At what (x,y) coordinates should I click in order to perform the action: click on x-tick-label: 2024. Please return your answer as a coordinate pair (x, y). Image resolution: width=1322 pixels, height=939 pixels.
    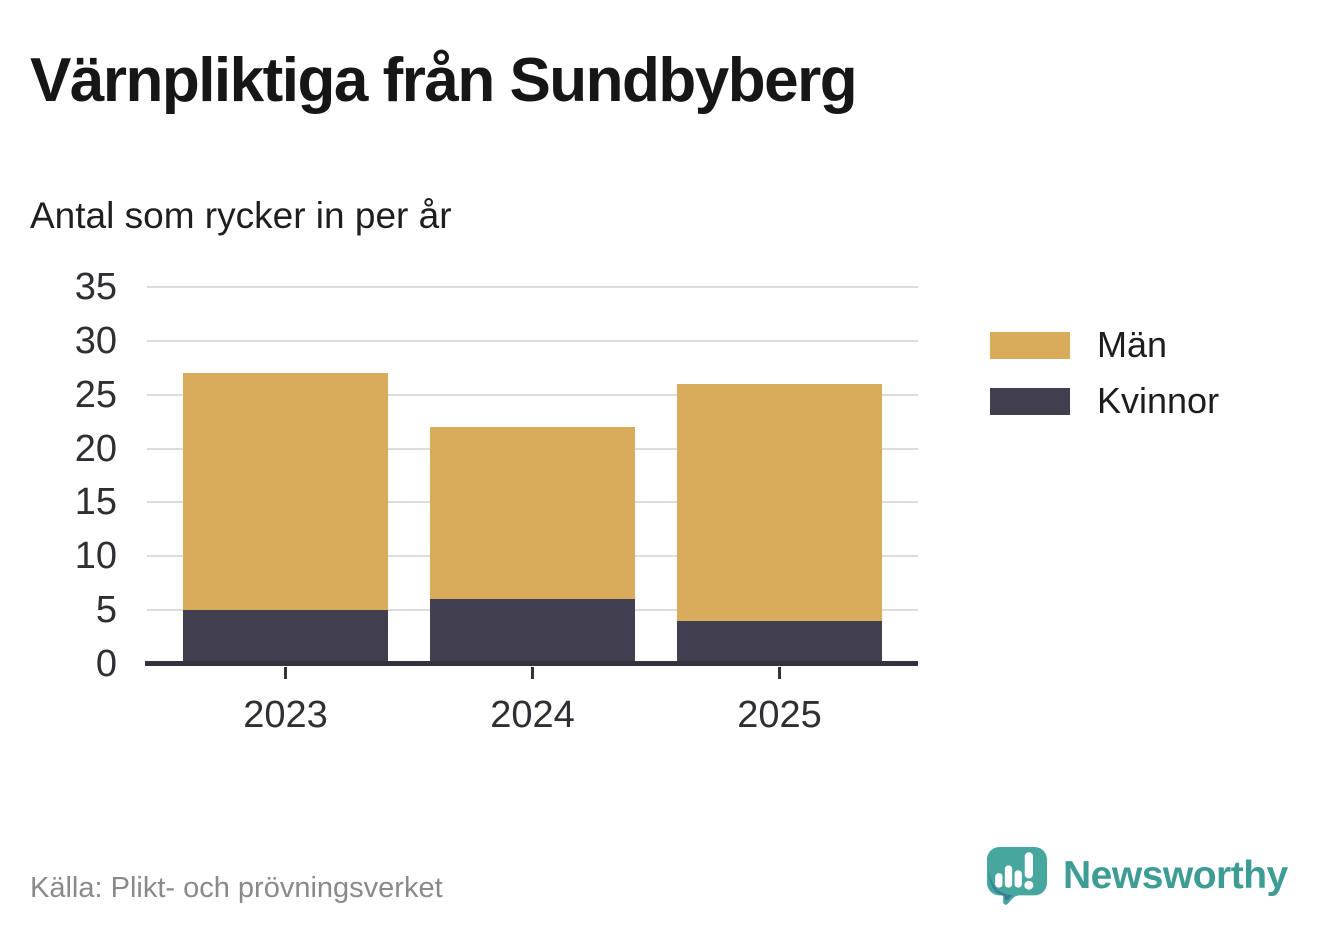
    Looking at the image, I should click on (532, 715).